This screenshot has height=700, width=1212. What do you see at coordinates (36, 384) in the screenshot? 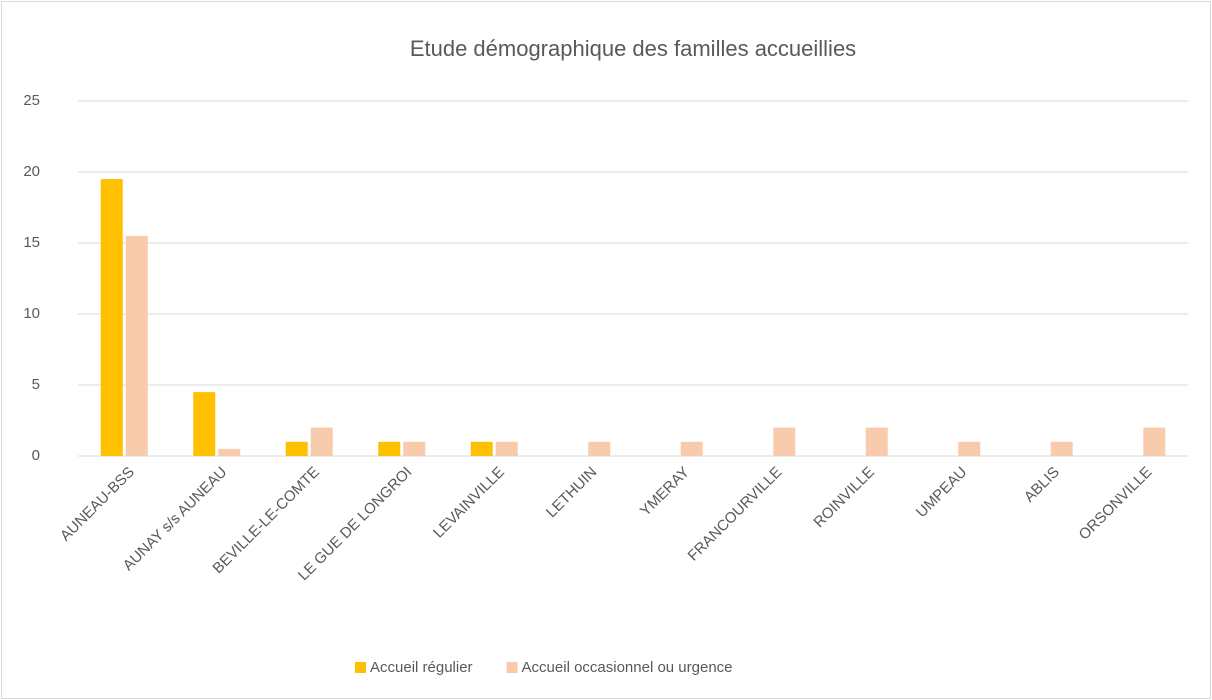
I see `y-tick-label: 5` at bounding box center [36, 384].